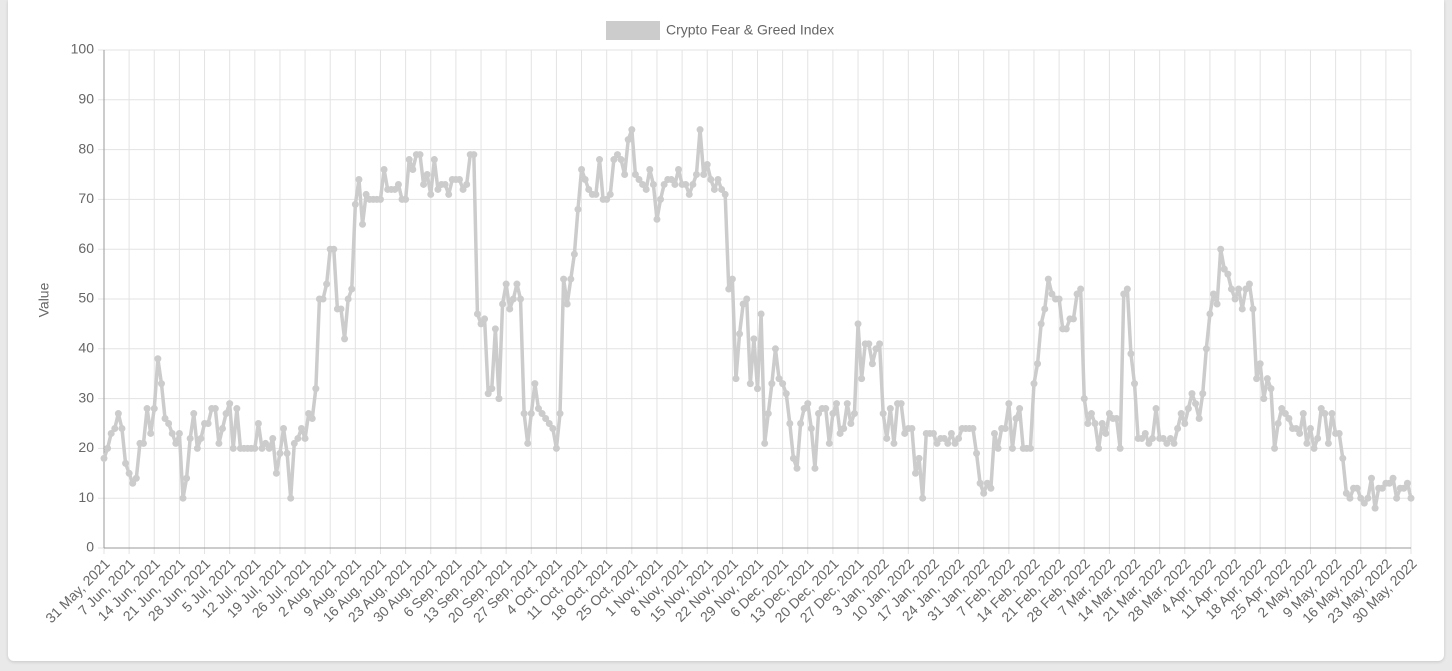 The height and width of the screenshot is (671, 1452). What do you see at coordinates (86, 99) in the screenshot?
I see `y-tick-label: 90` at bounding box center [86, 99].